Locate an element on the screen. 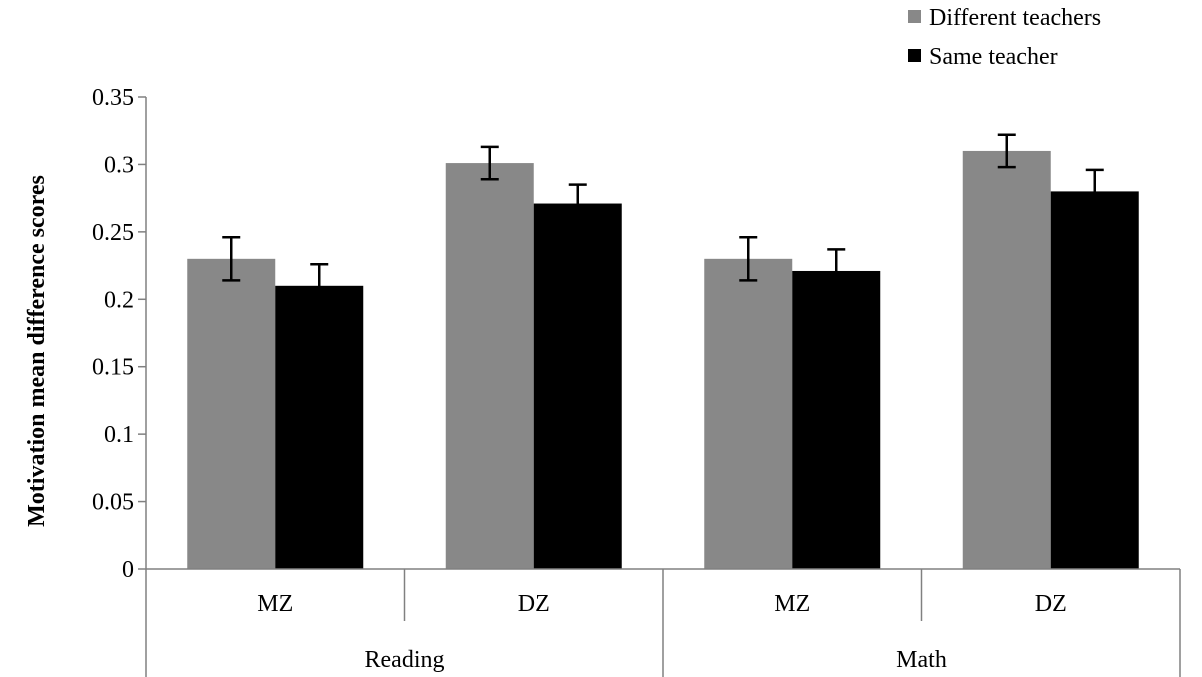  y-tick-label: 0.2 is located at coordinates (119, 300).